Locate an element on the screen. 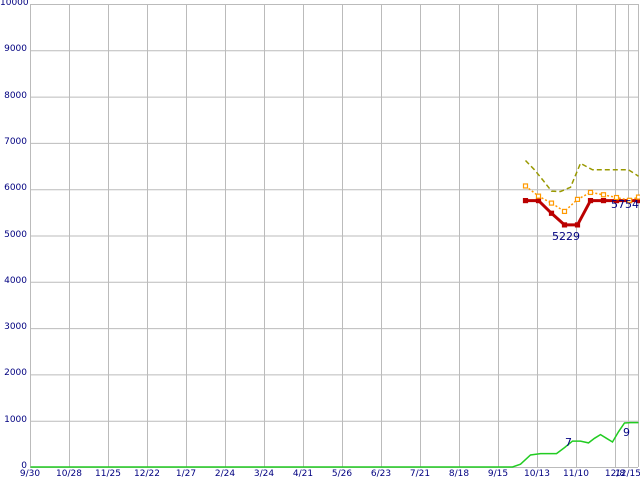 This screenshot has width=640, height=480. x-axis-label-4-21: 4/21 is located at coordinates (303, 474).